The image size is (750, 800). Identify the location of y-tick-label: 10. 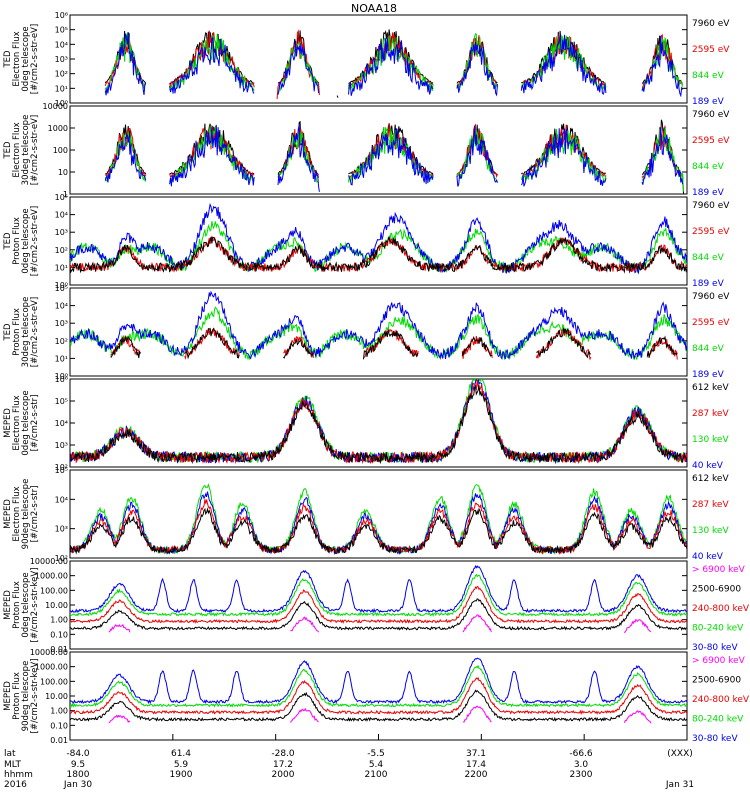
(63, 172).